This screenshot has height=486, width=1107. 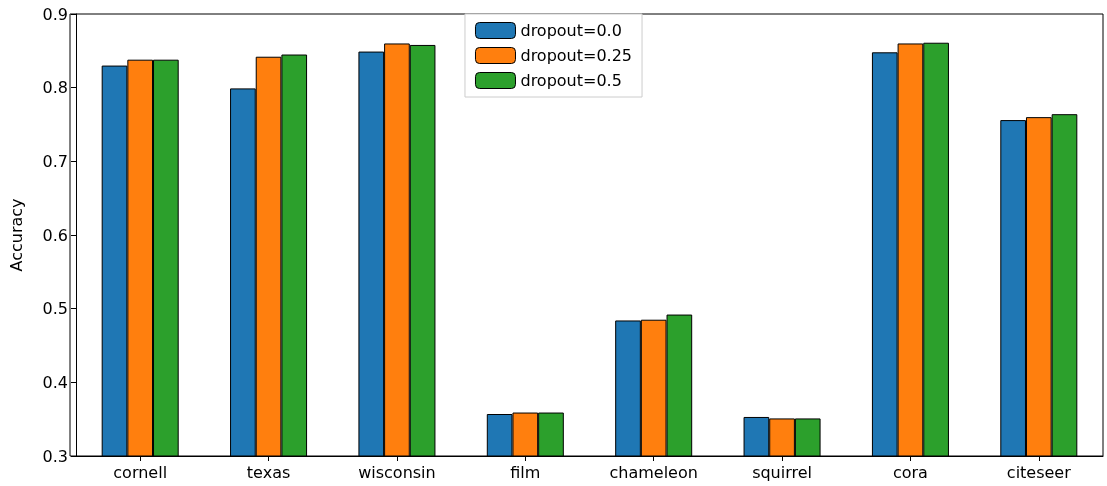 What do you see at coordinates (525, 472) in the screenshot?
I see `x-tick-label: film` at bounding box center [525, 472].